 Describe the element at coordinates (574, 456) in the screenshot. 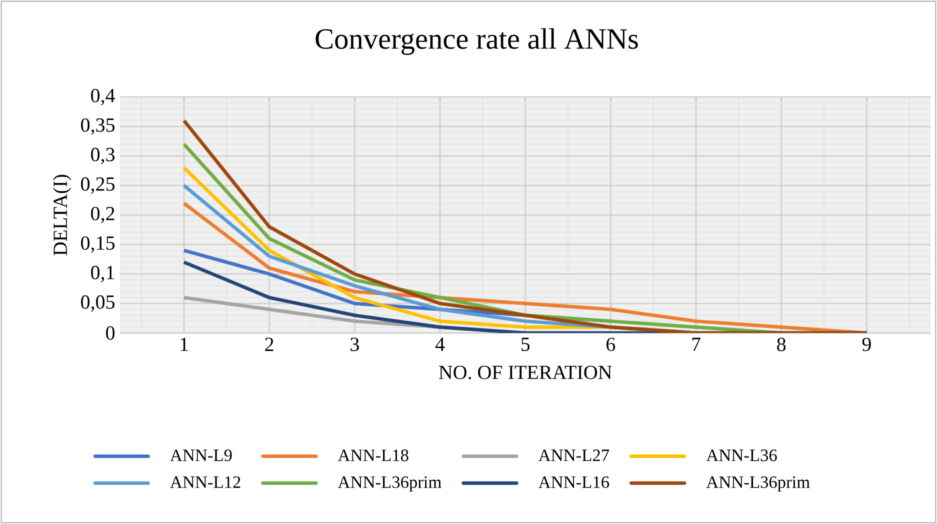

I see `legend-label: ANN-L27` at that location.